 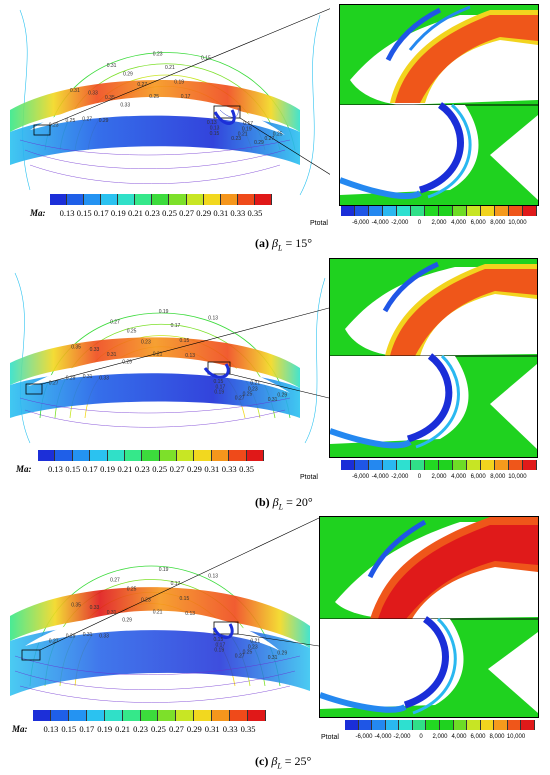 What do you see at coordinates (516, 737) in the screenshot?
I see `colorbar-tick-label: 10,000` at bounding box center [516, 737].